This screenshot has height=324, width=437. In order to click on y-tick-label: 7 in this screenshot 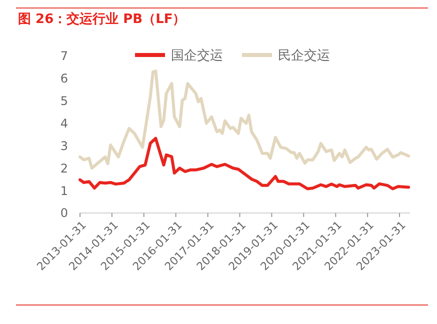, I will do `click(64, 56)`.